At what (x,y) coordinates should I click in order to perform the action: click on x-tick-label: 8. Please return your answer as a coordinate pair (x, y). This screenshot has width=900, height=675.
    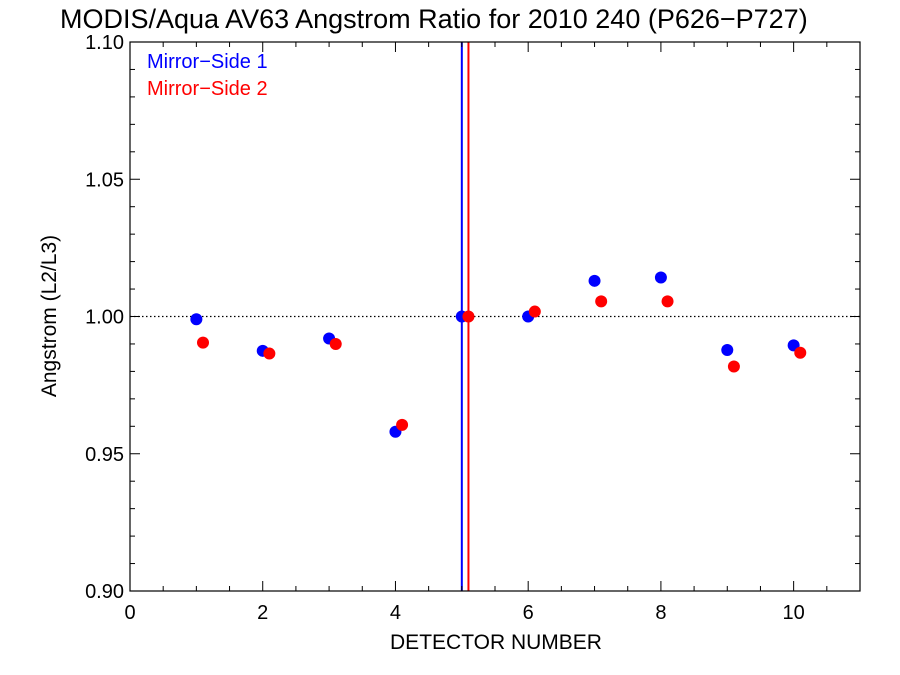
    Looking at the image, I should click on (660, 613).